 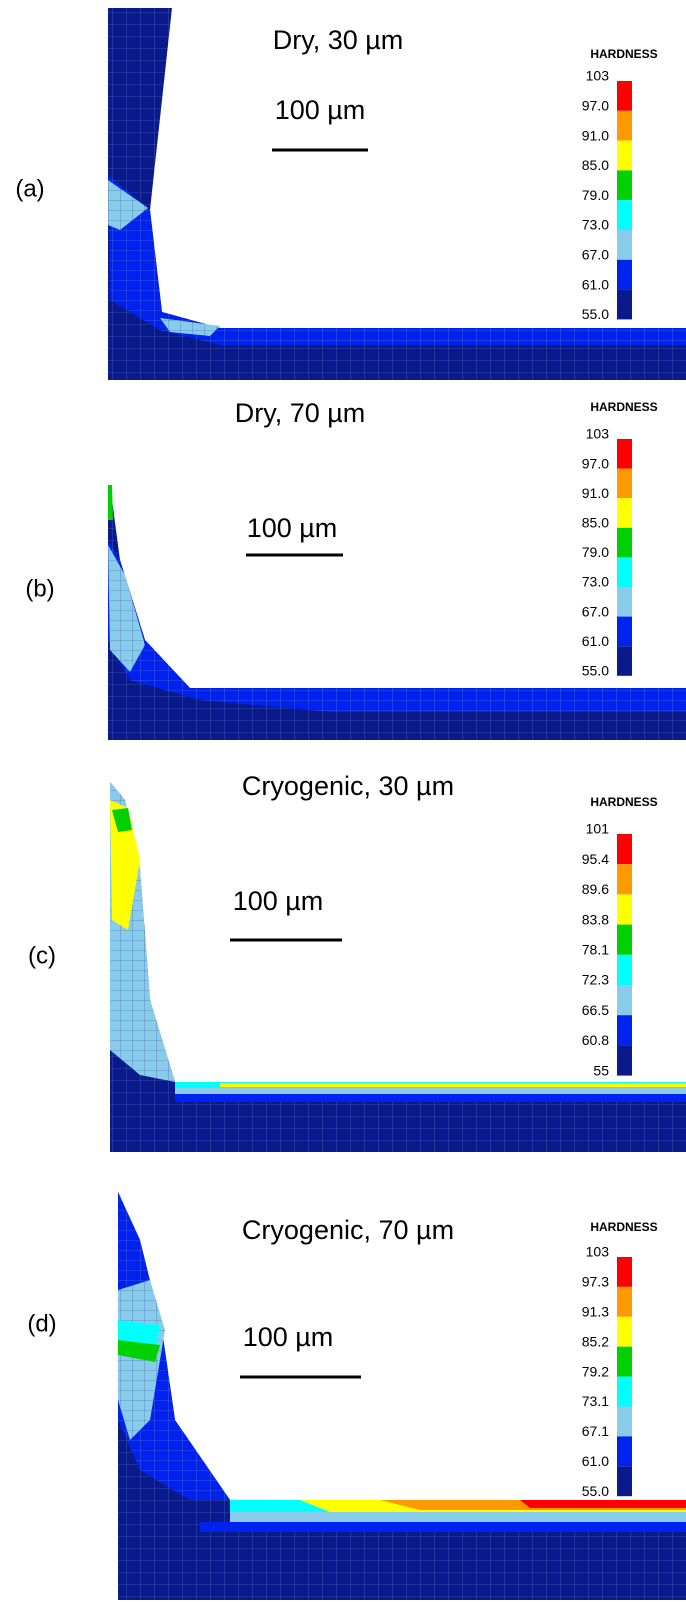 What do you see at coordinates (595, 1010) in the screenshot?
I see `legend-label: 66.5` at bounding box center [595, 1010].